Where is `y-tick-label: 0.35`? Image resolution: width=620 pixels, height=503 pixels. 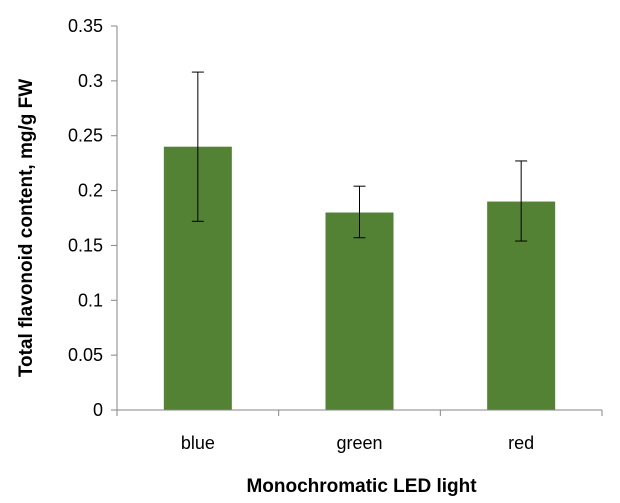
y-tick-label: 0.35 is located at coordinates (85, 26).